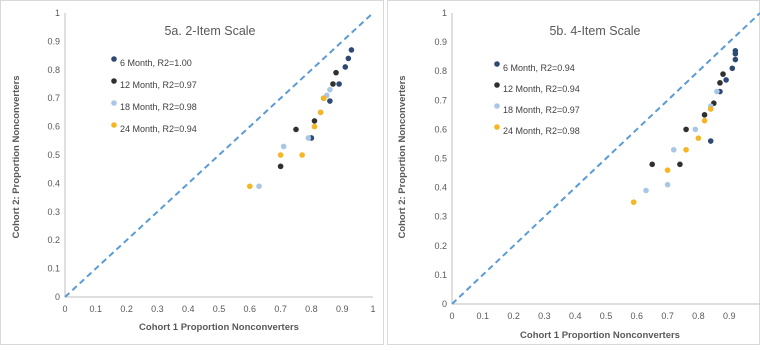 The image size is (760, 351). Describe the element at coordinates (53, 127) in the screenshot. I see `chart-5a-y-tick-label: 0.6` at that location.